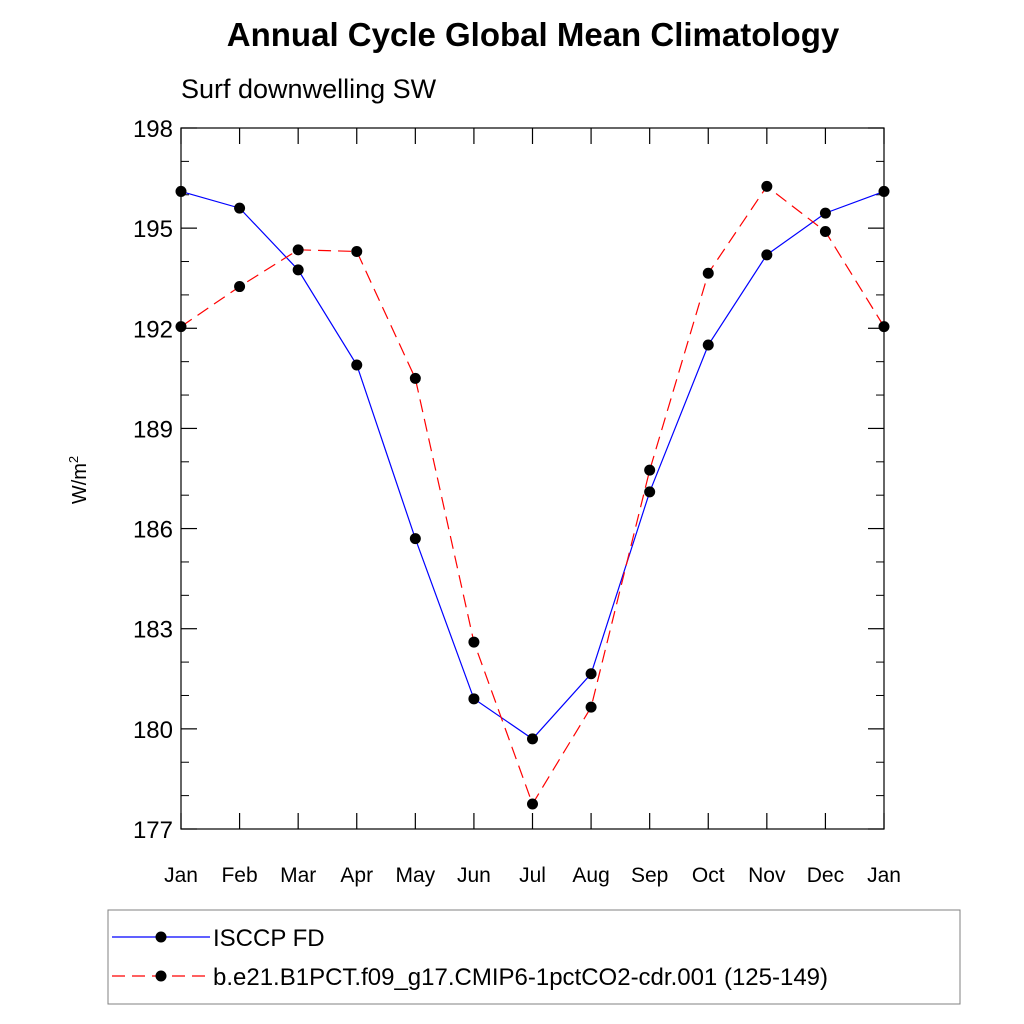  Describe the element at coordinates (239, 875) in the screenshot. I see `x-tick-label: Feb` at that location.